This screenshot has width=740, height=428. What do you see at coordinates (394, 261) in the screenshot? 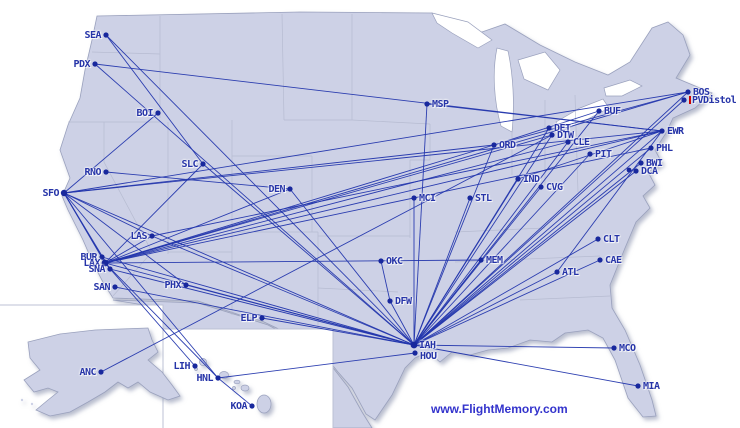
I see `airport-label-OKC: OKC` at bounding box center [394, 261].